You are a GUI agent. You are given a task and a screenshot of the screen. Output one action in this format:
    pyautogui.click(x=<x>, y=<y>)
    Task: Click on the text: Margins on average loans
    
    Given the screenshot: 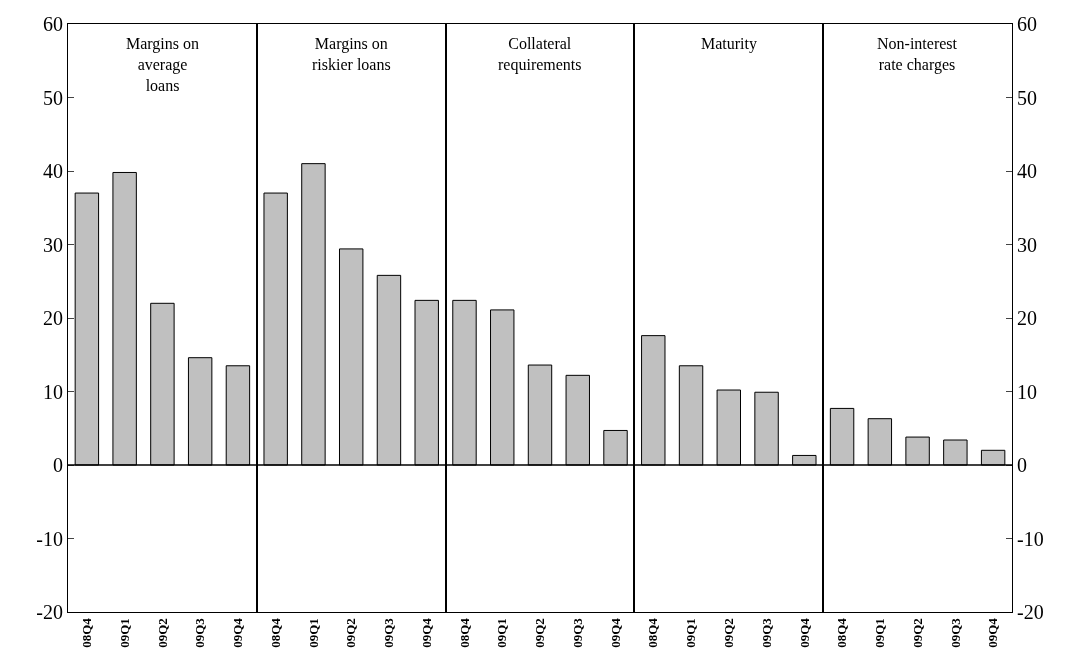 What is the action you would take?
    pyautogui.click(x=163, y=64)
    